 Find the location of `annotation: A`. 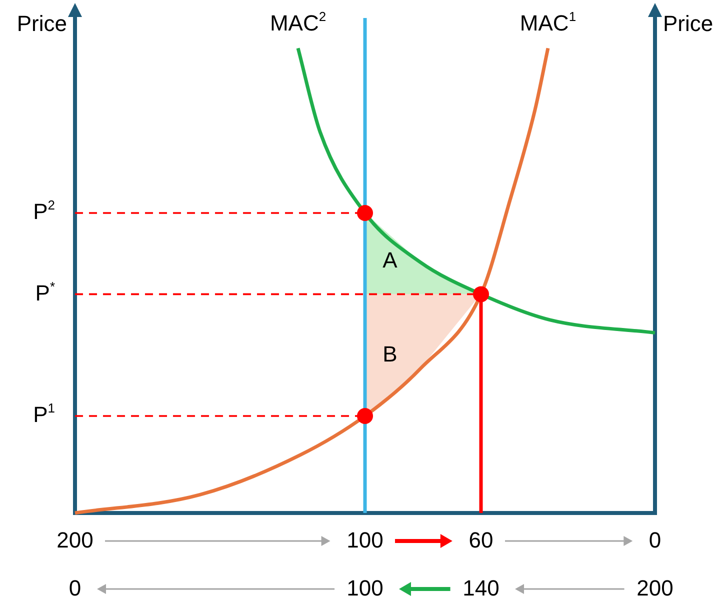

annotation: A is located at coordinates (390, 259).